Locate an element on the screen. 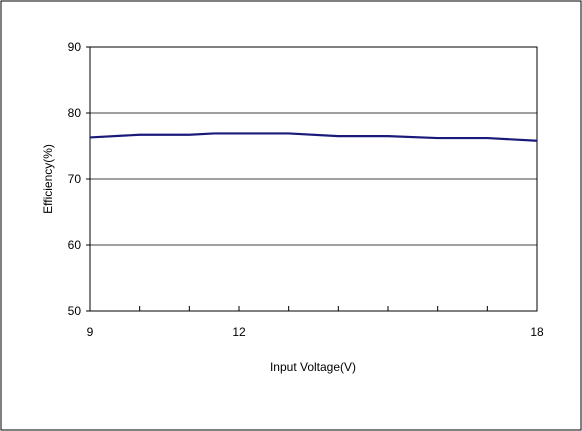 This screenshot has height=431, width=582. y-tick-label: 50 is located at coordinates (75, 311).